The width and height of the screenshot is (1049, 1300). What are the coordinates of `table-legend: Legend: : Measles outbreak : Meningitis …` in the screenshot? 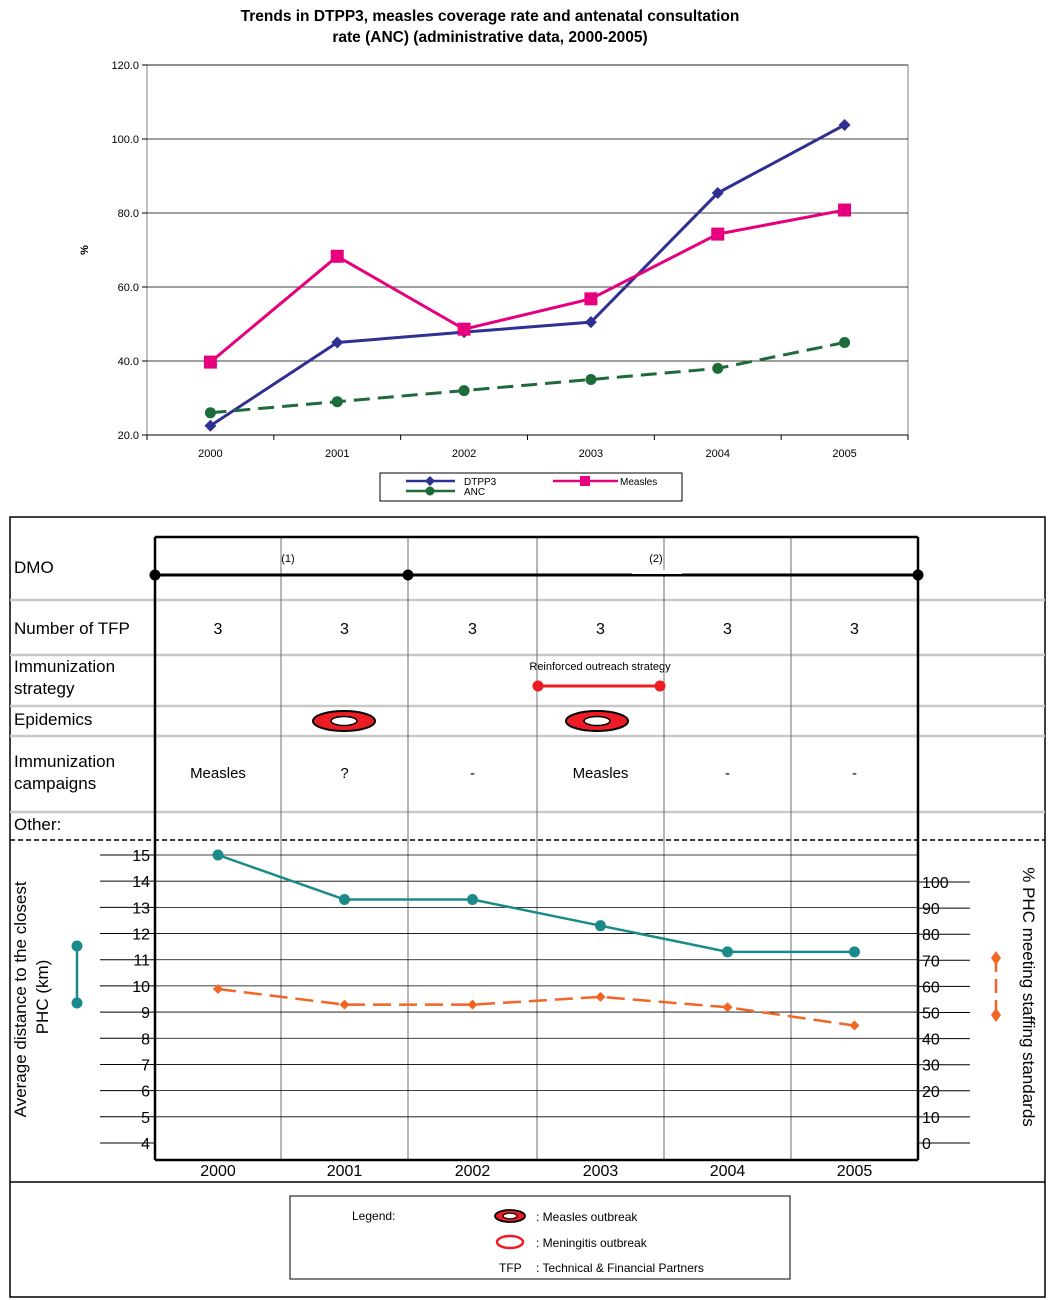 It's located at (540, 1237).